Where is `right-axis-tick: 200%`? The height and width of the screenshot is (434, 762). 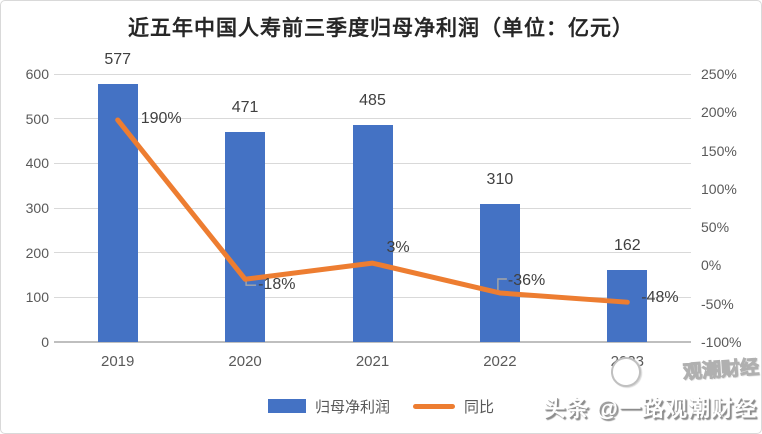
right-axis-tick: 200% is located at coordinates (719, 112).